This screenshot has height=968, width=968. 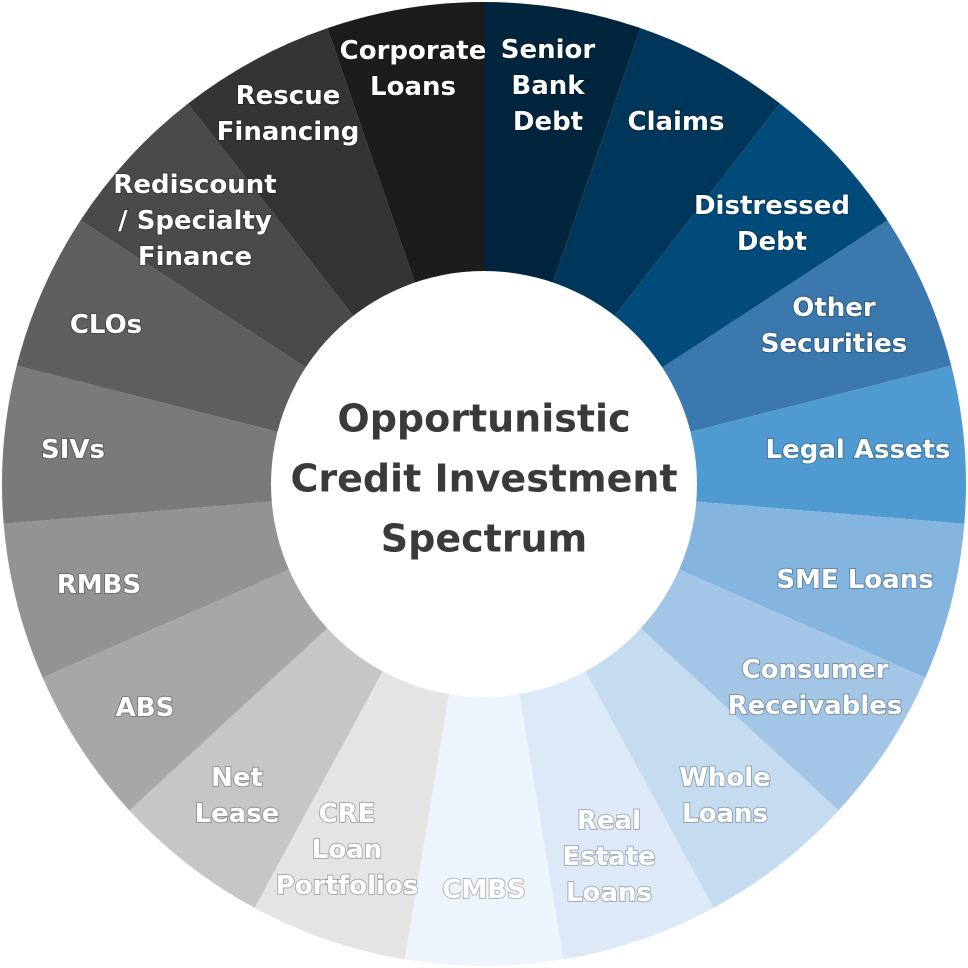 What do you see at coordinates (237, 814) in the screenshot?
I see `segment-label-line: Lease` at bounding box center [237, 814].